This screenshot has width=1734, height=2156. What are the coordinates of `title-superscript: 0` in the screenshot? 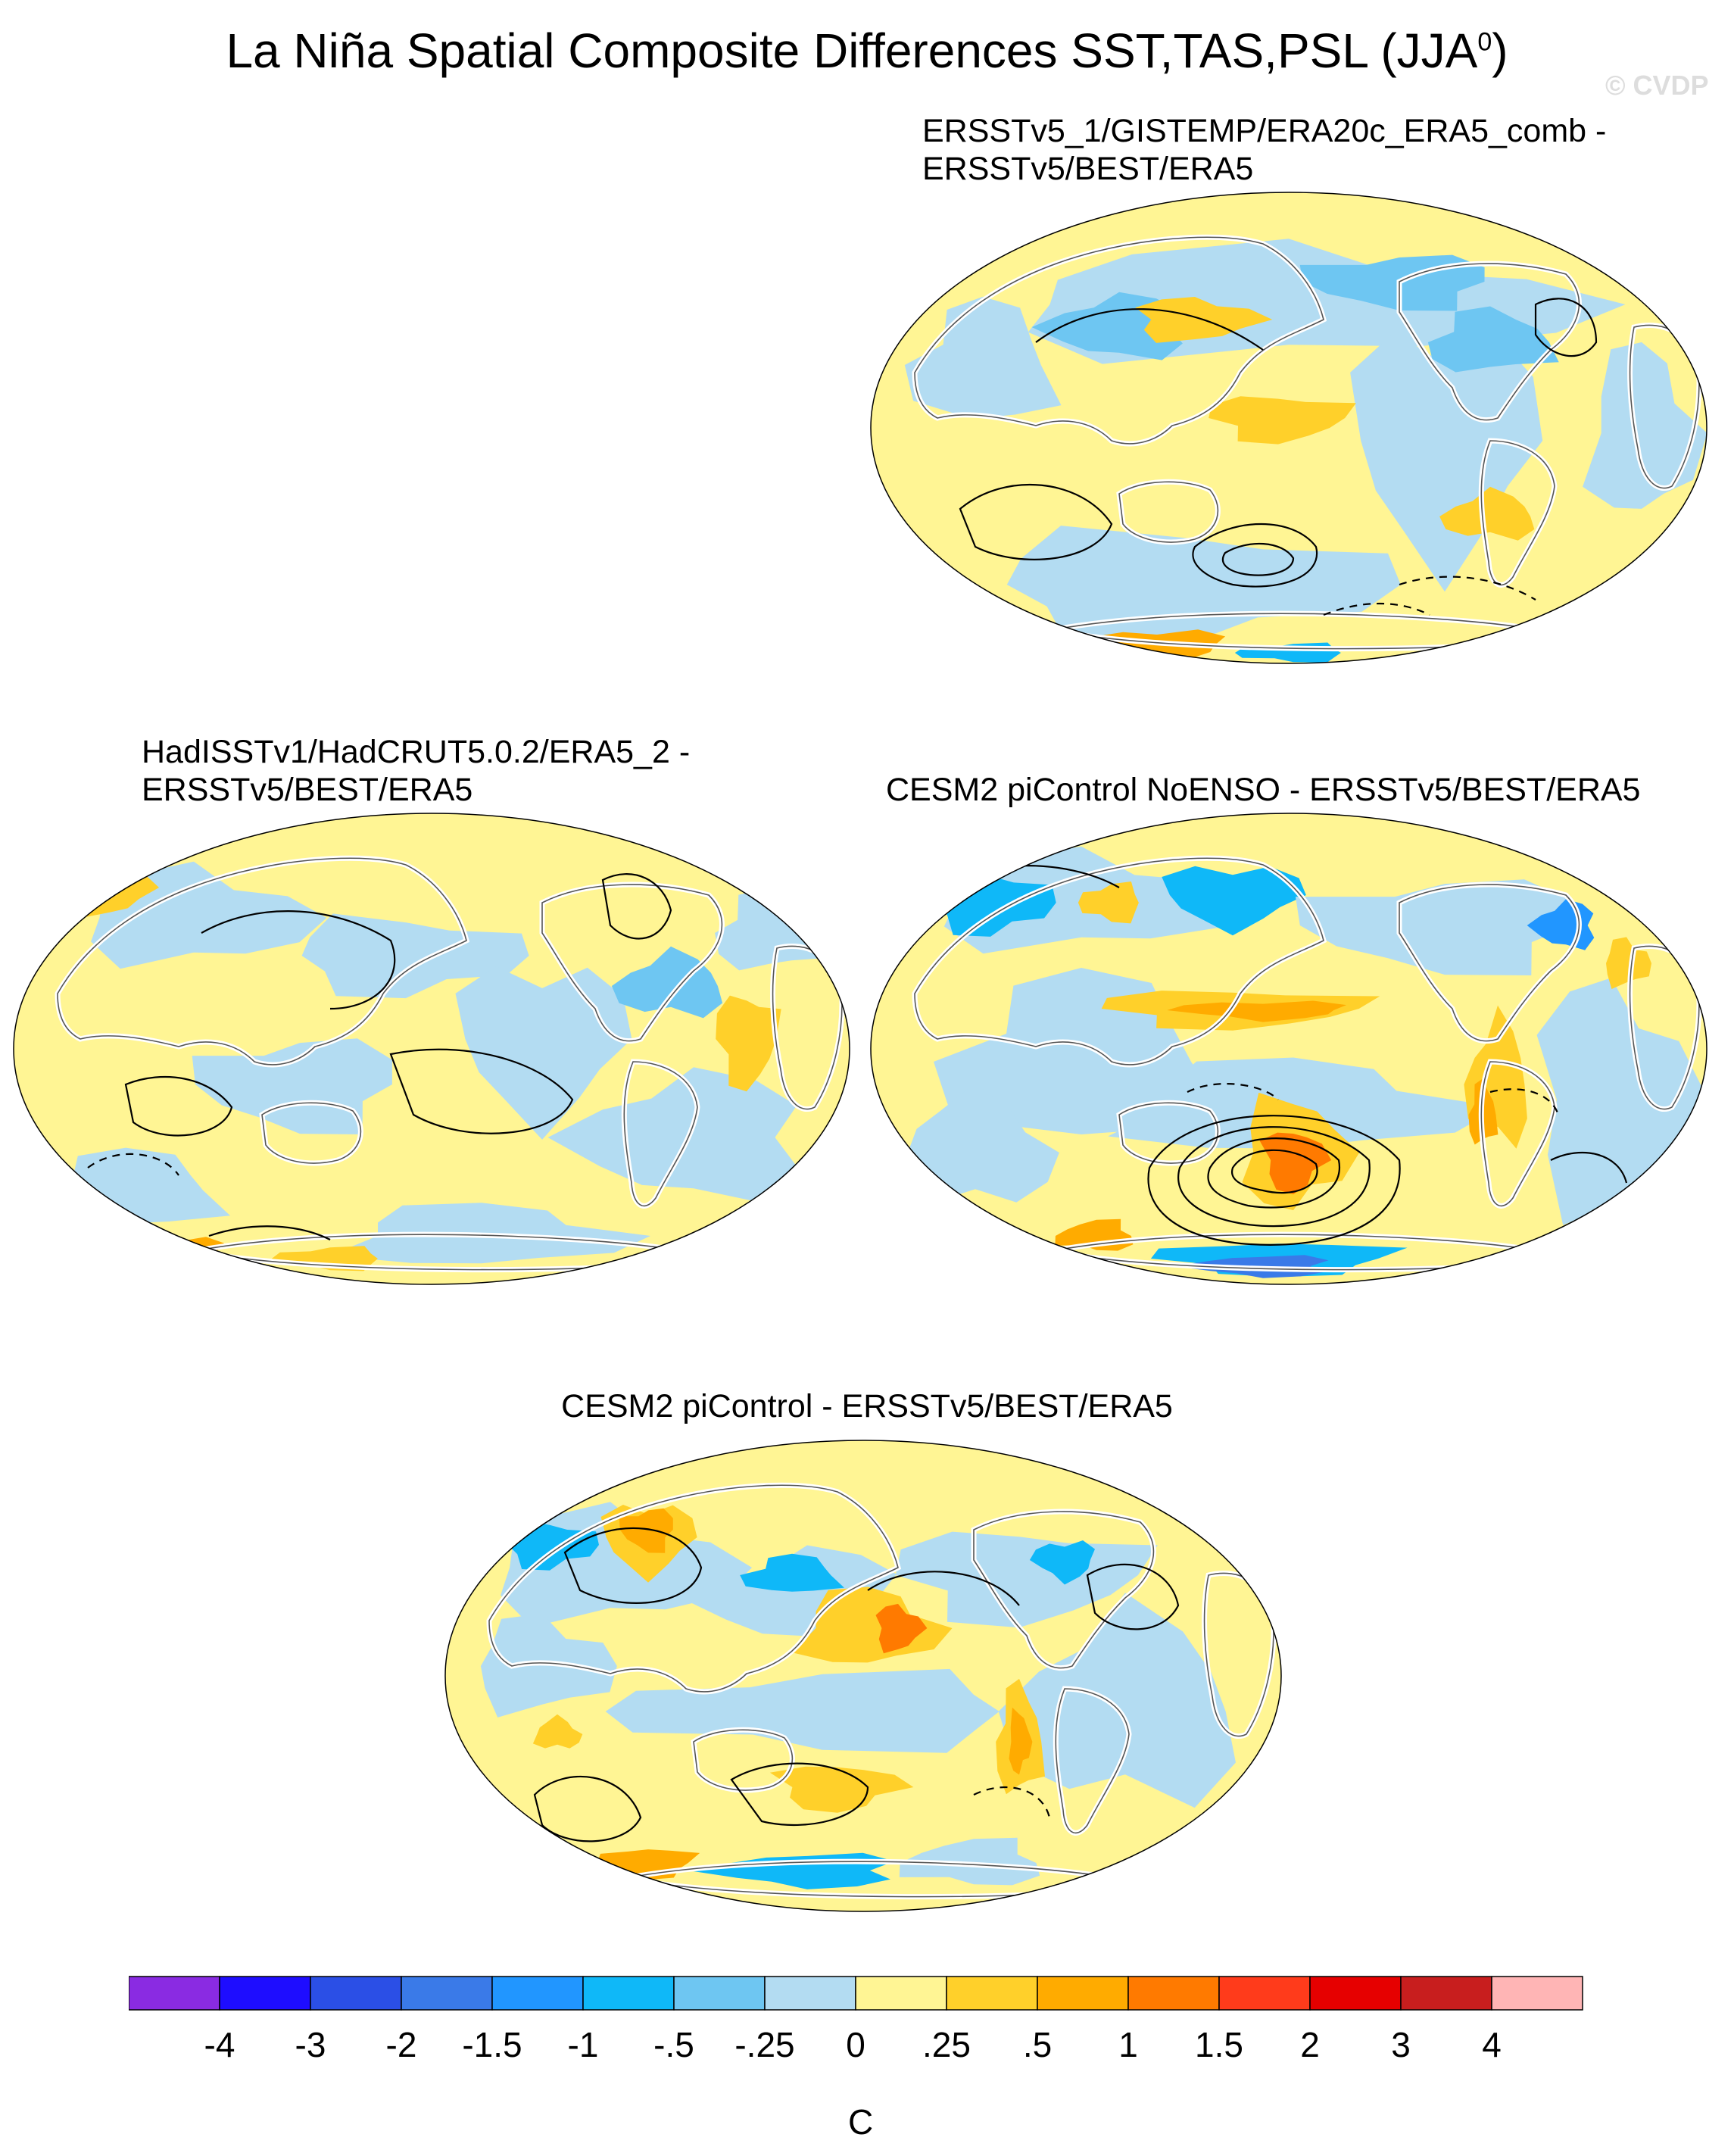 It's located at (1485, 42).